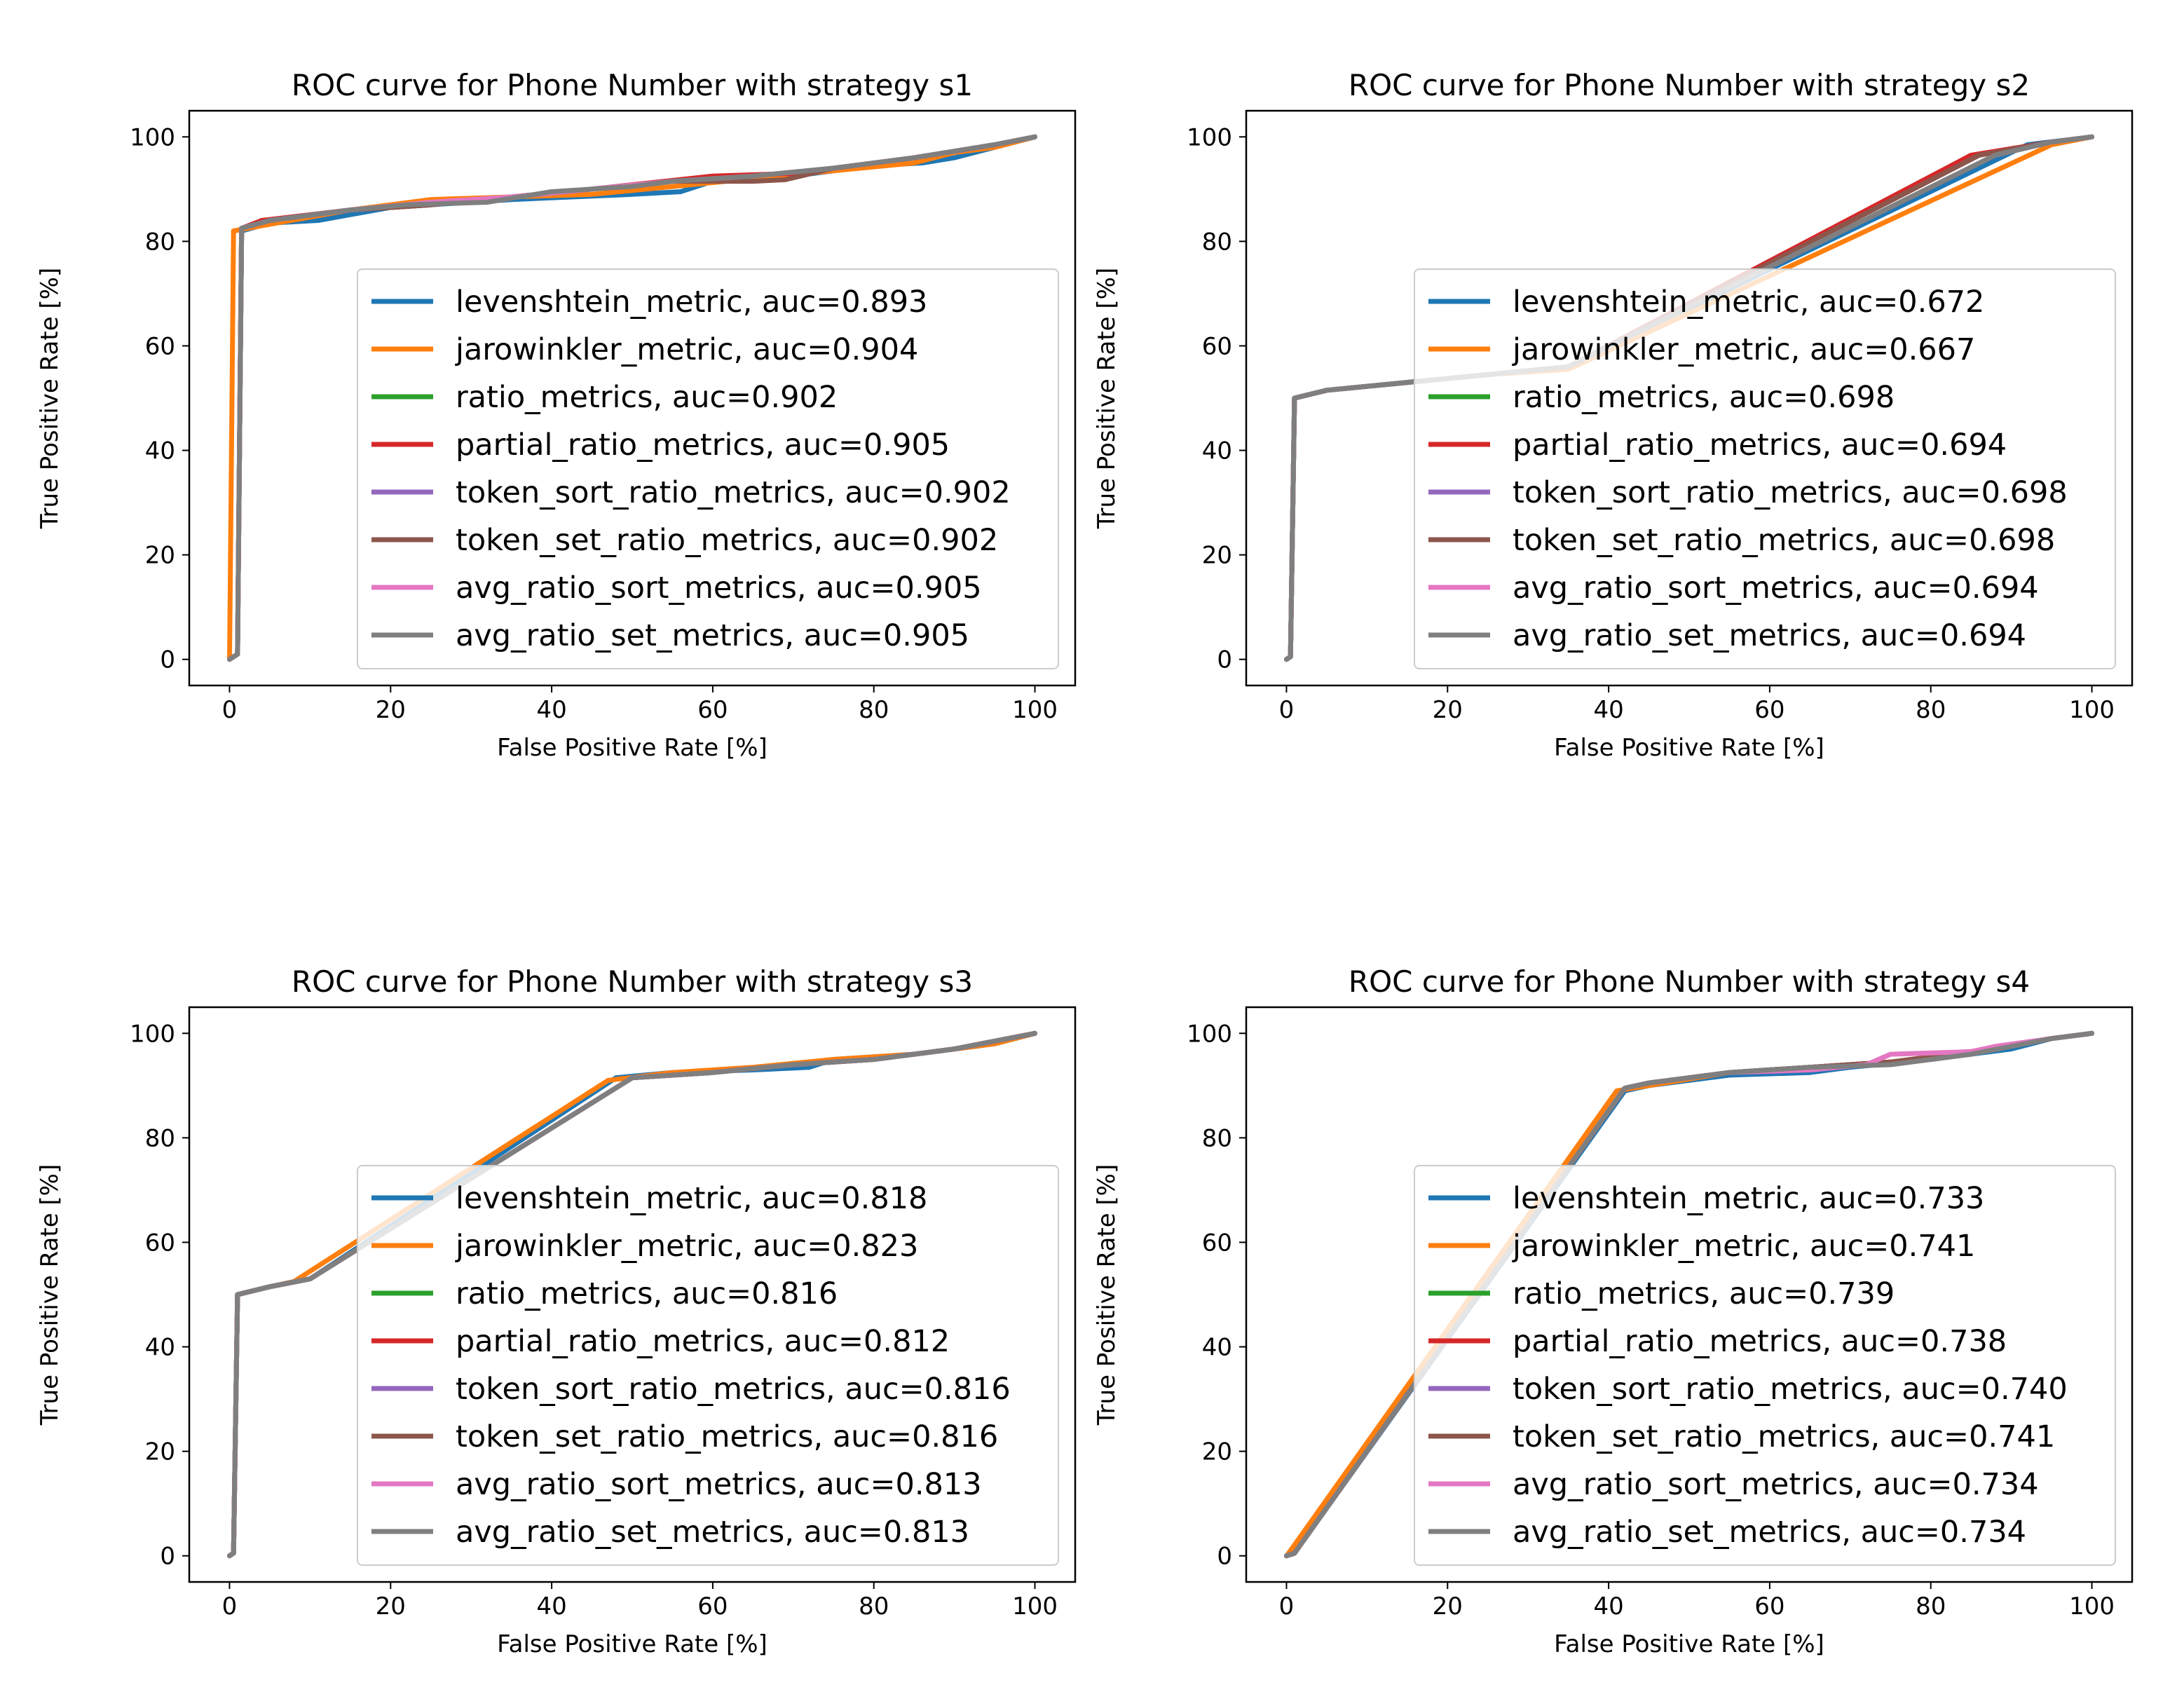  I want to click on legend-entry: avg_ratio_set_metrics, auc=0.905, so click(712, 635).